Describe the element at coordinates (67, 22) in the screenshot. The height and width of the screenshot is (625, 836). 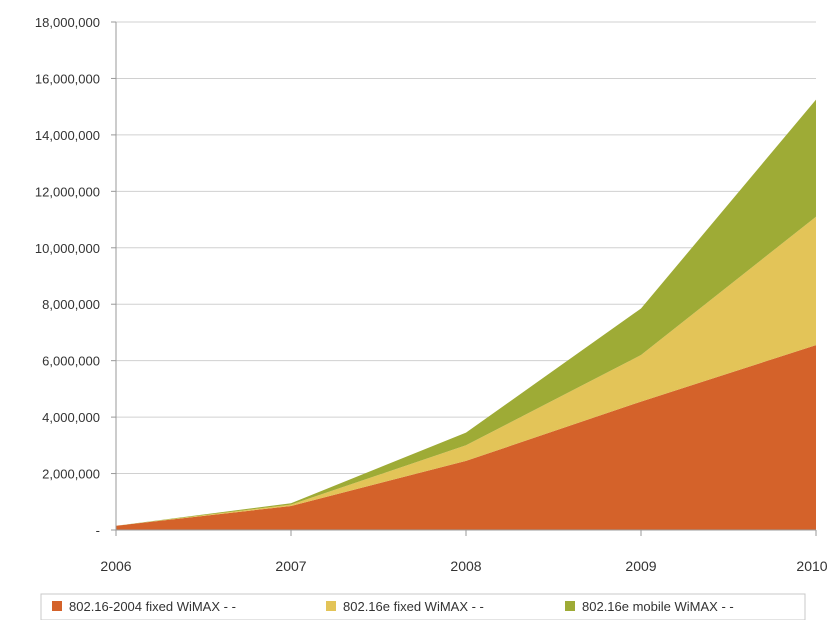
I see `y-tick-label: 18,000,000` at that location.